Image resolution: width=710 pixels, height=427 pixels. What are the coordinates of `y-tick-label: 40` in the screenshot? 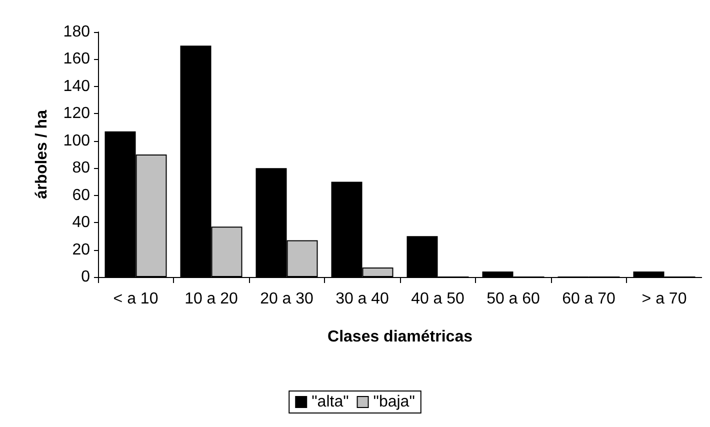 It's located at (81, 223).